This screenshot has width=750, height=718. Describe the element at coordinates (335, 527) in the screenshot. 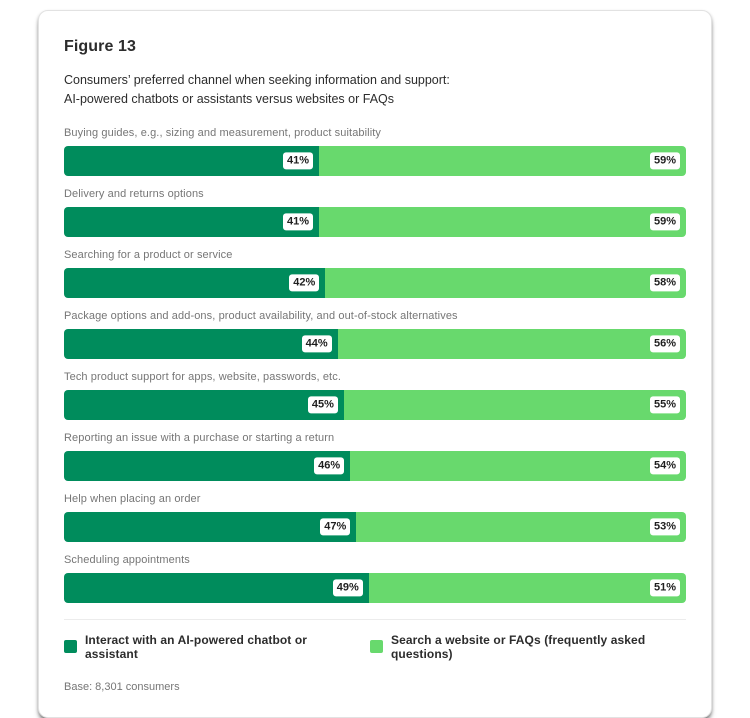

I see `chatbot-value-label: 47%` at that location.